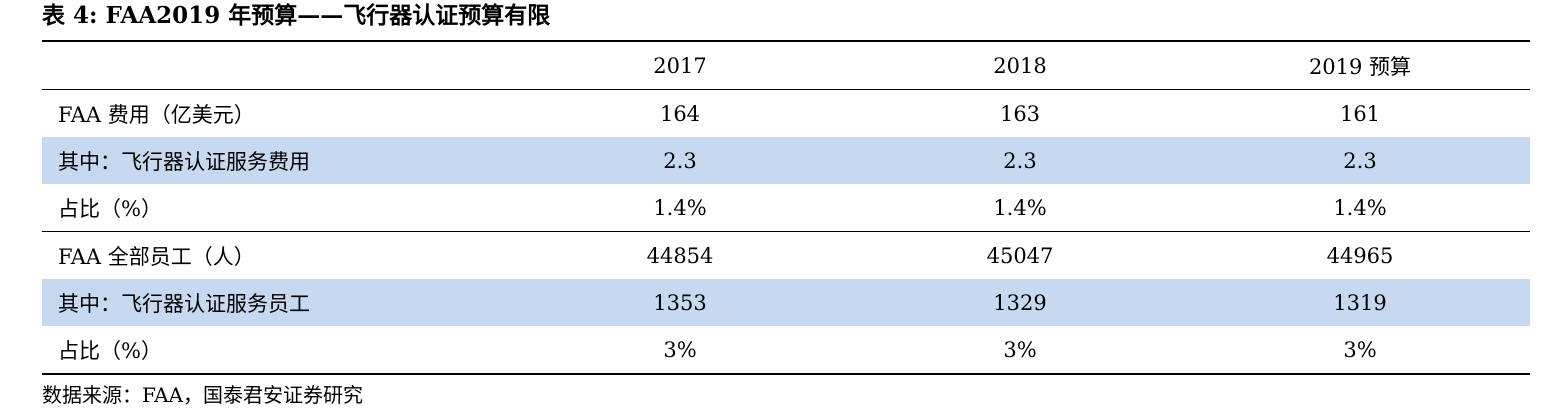 Image resolution: width=1541 pixels, height=410 pixels. I want to click on header-row: 2017 2018 2019 预算, so click(786, 65).